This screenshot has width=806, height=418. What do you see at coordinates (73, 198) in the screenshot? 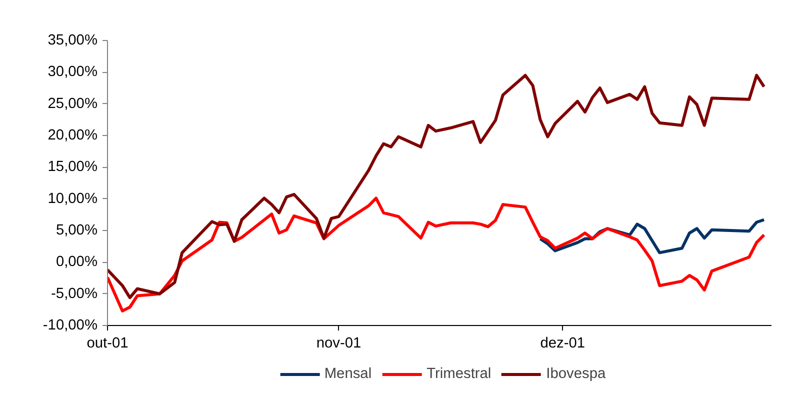
I see `y-tick-label: 10,00%` at bounding box center [73, 198].